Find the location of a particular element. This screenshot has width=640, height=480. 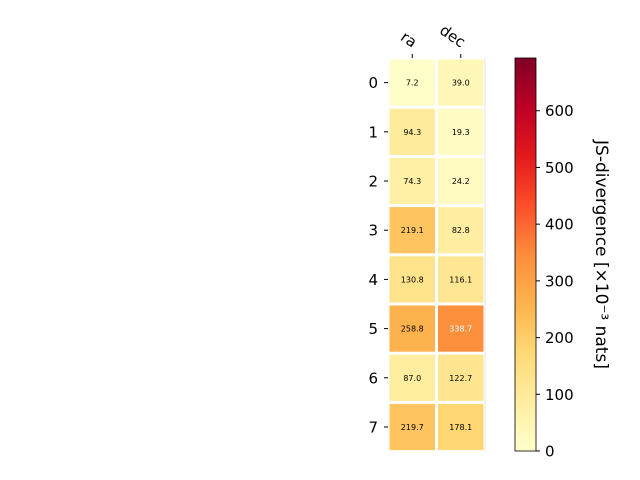

cell-value-label: 116.1 is located at coordinates (460, 279).